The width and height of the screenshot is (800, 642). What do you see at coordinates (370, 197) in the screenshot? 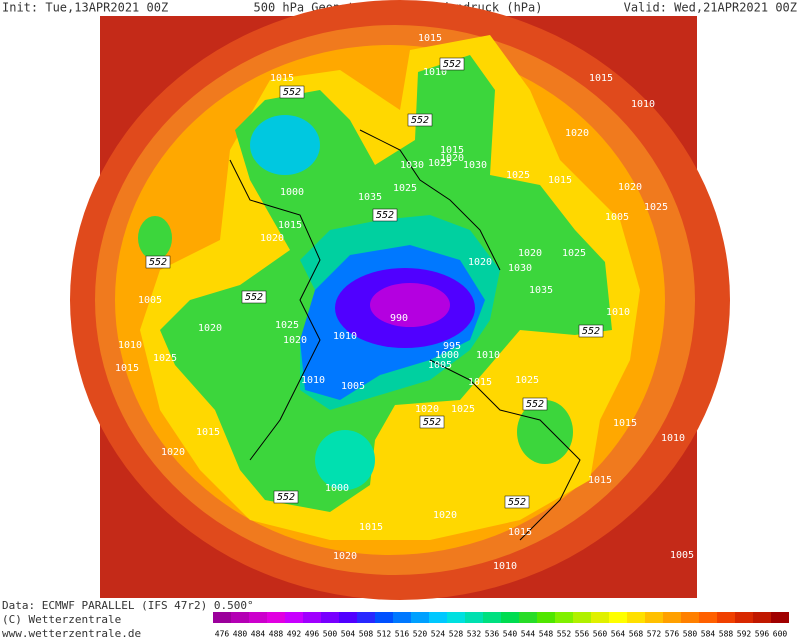
I see `pressure-label: 1035` at bounding box center [370, 197].